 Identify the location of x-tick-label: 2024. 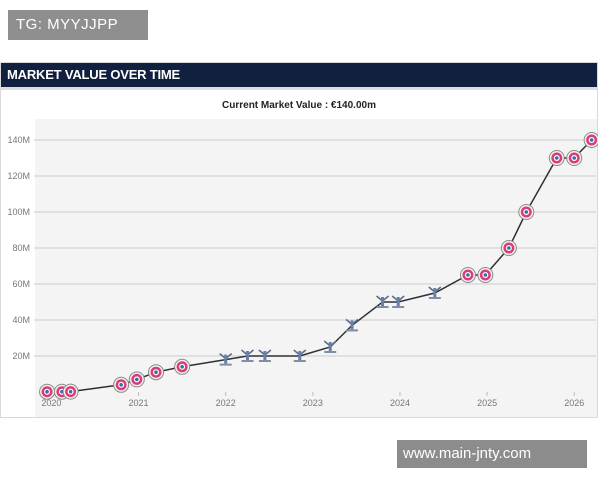
(400, 403).